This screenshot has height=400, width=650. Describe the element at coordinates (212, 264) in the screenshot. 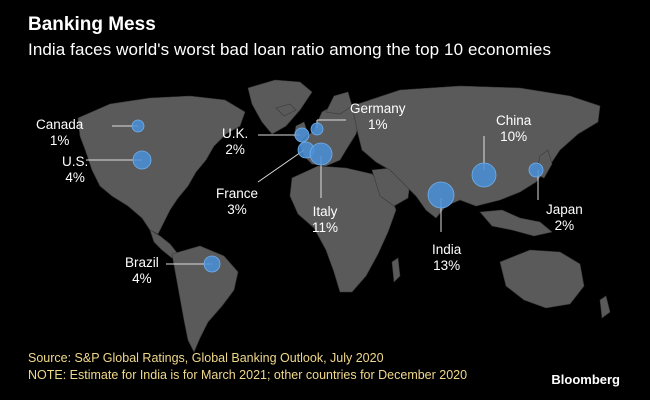

I see `bubble-brazil` at that location.